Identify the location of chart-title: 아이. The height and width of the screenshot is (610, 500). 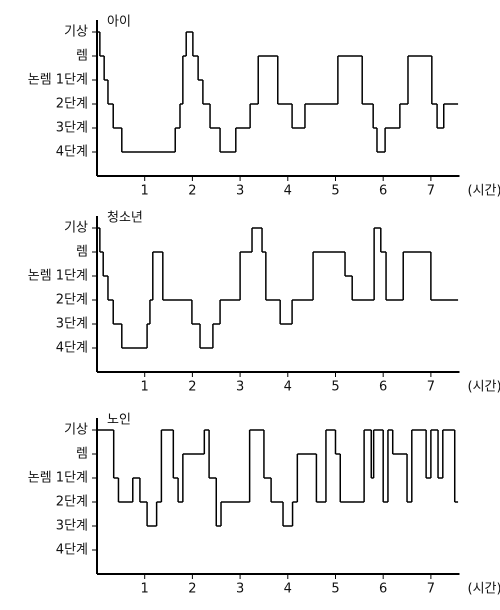
(119, 22).